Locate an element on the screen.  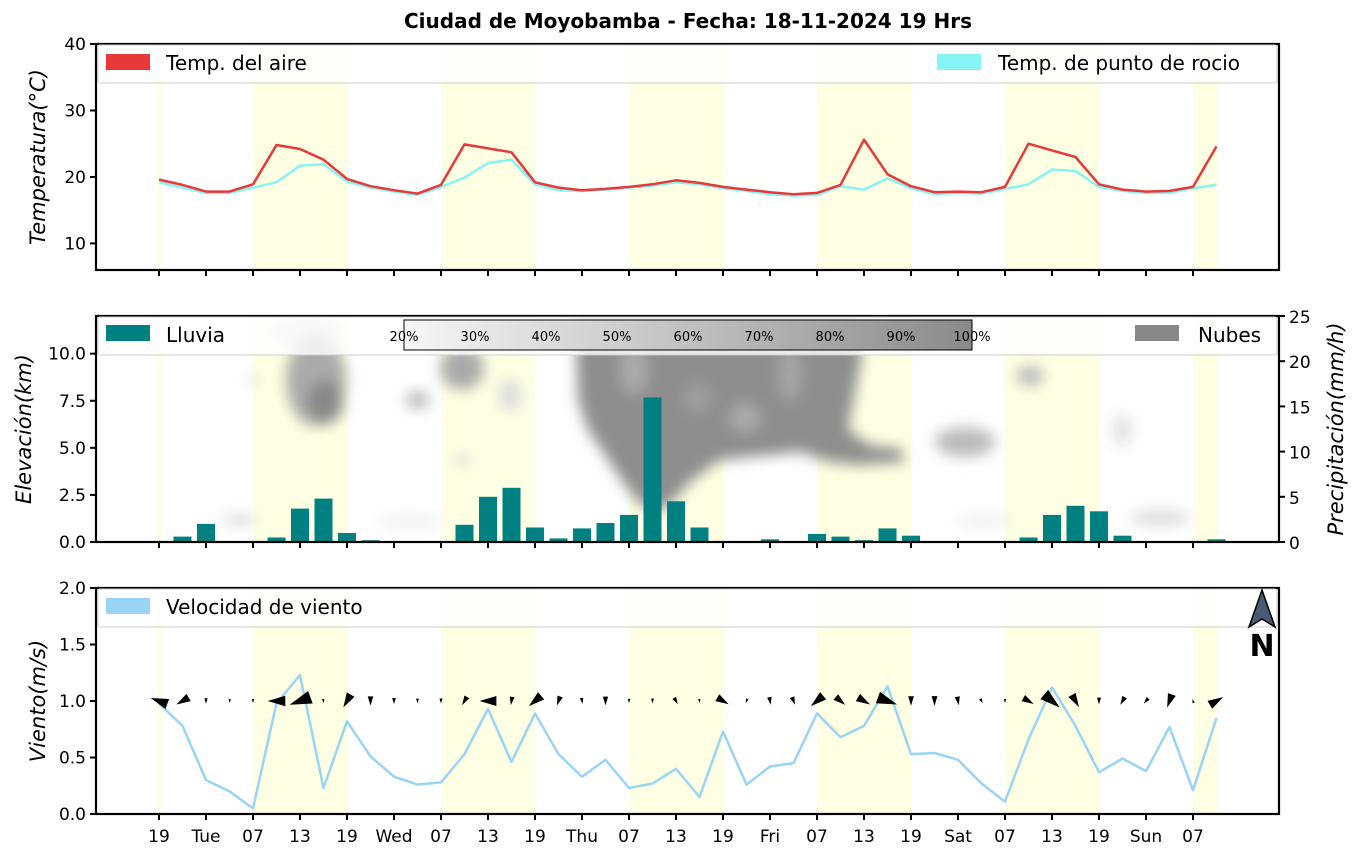
y-tick-label: 5.0 is located at coordinates (72, 449).